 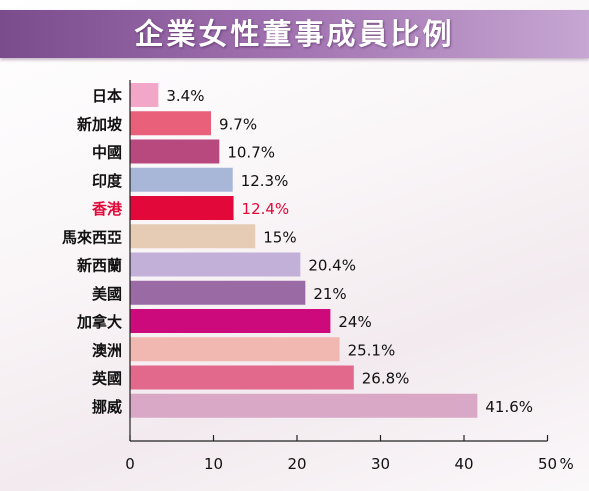 What do you see at coordinates (380, 464) in the screenshot?
I see `x-tick-label-4: 30` at bounding box center [380, 464].